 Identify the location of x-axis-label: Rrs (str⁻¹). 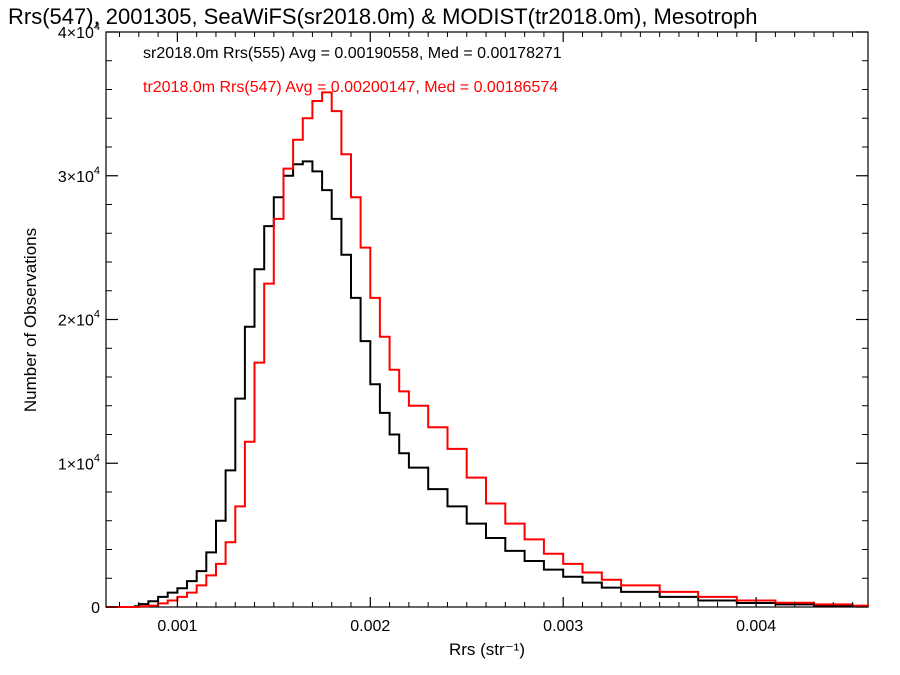
(487, 649).